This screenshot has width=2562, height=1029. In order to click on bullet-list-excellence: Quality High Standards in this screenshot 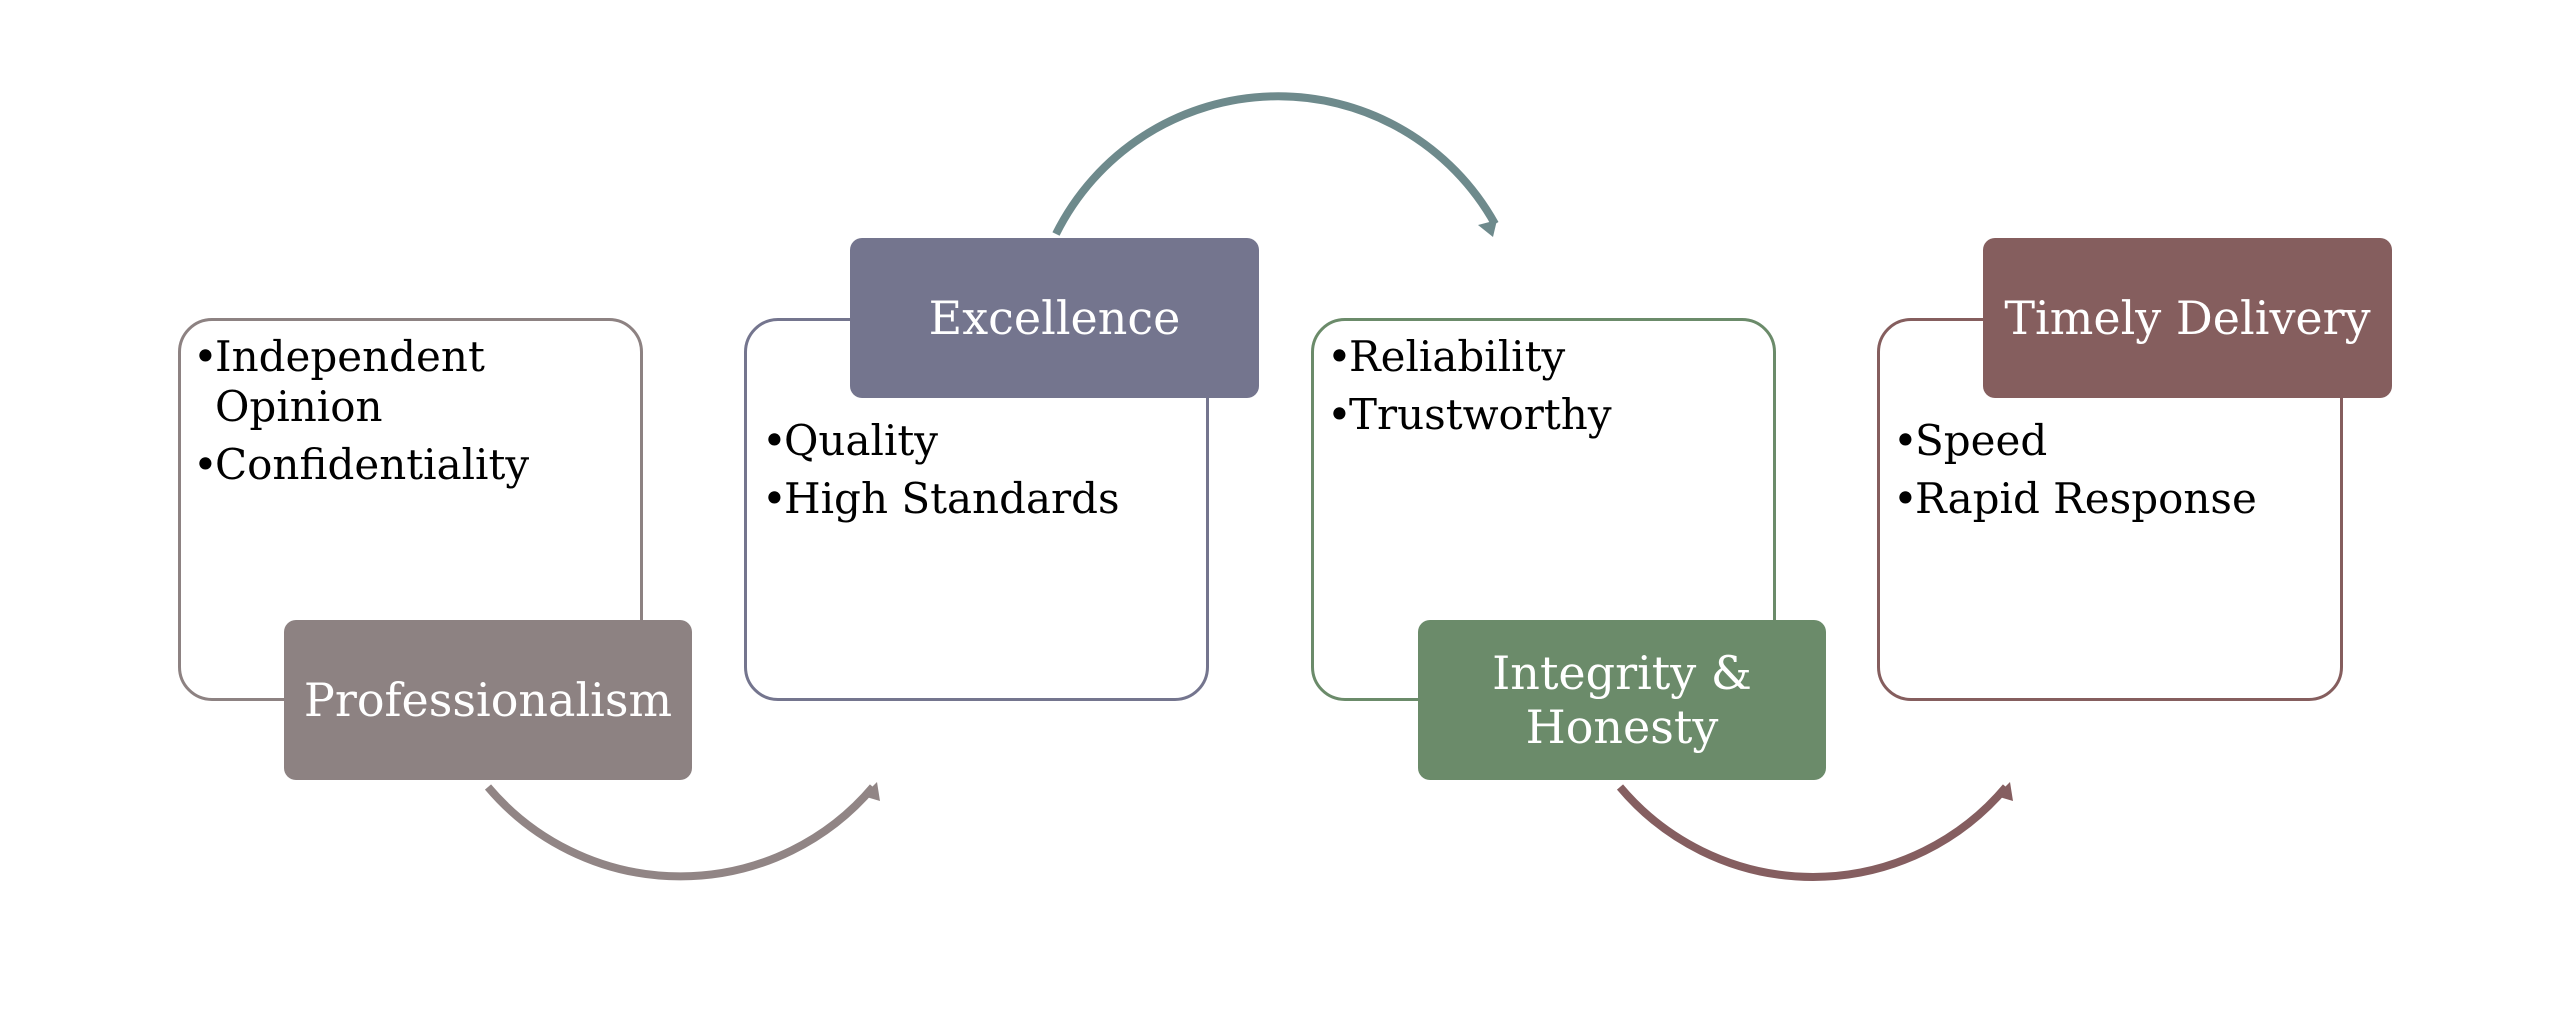, I will do `click(977, 474)`.